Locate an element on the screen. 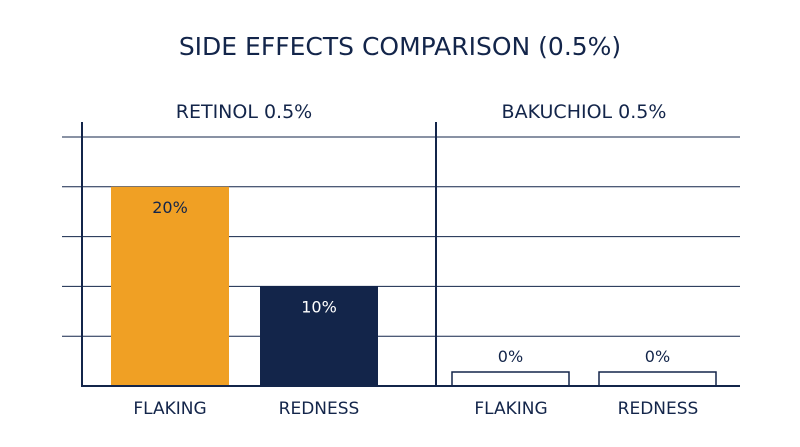 The image size is (800, 447). chart-title: SIDE EFFECTS COMPARISON (0.5%) is located at coordinates (400, 46).